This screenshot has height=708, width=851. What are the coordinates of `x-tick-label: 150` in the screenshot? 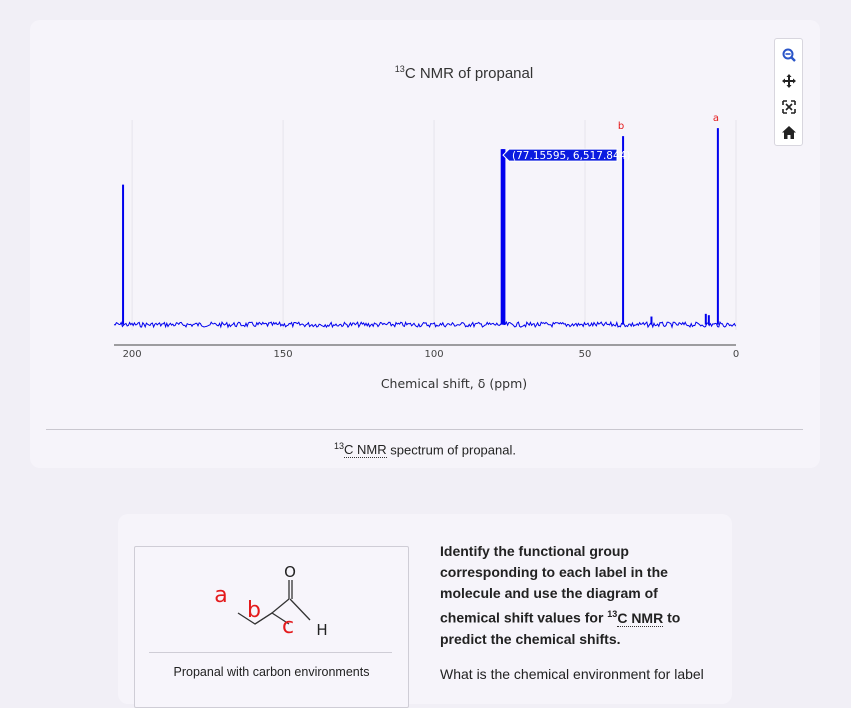 It's located at (283, 354).